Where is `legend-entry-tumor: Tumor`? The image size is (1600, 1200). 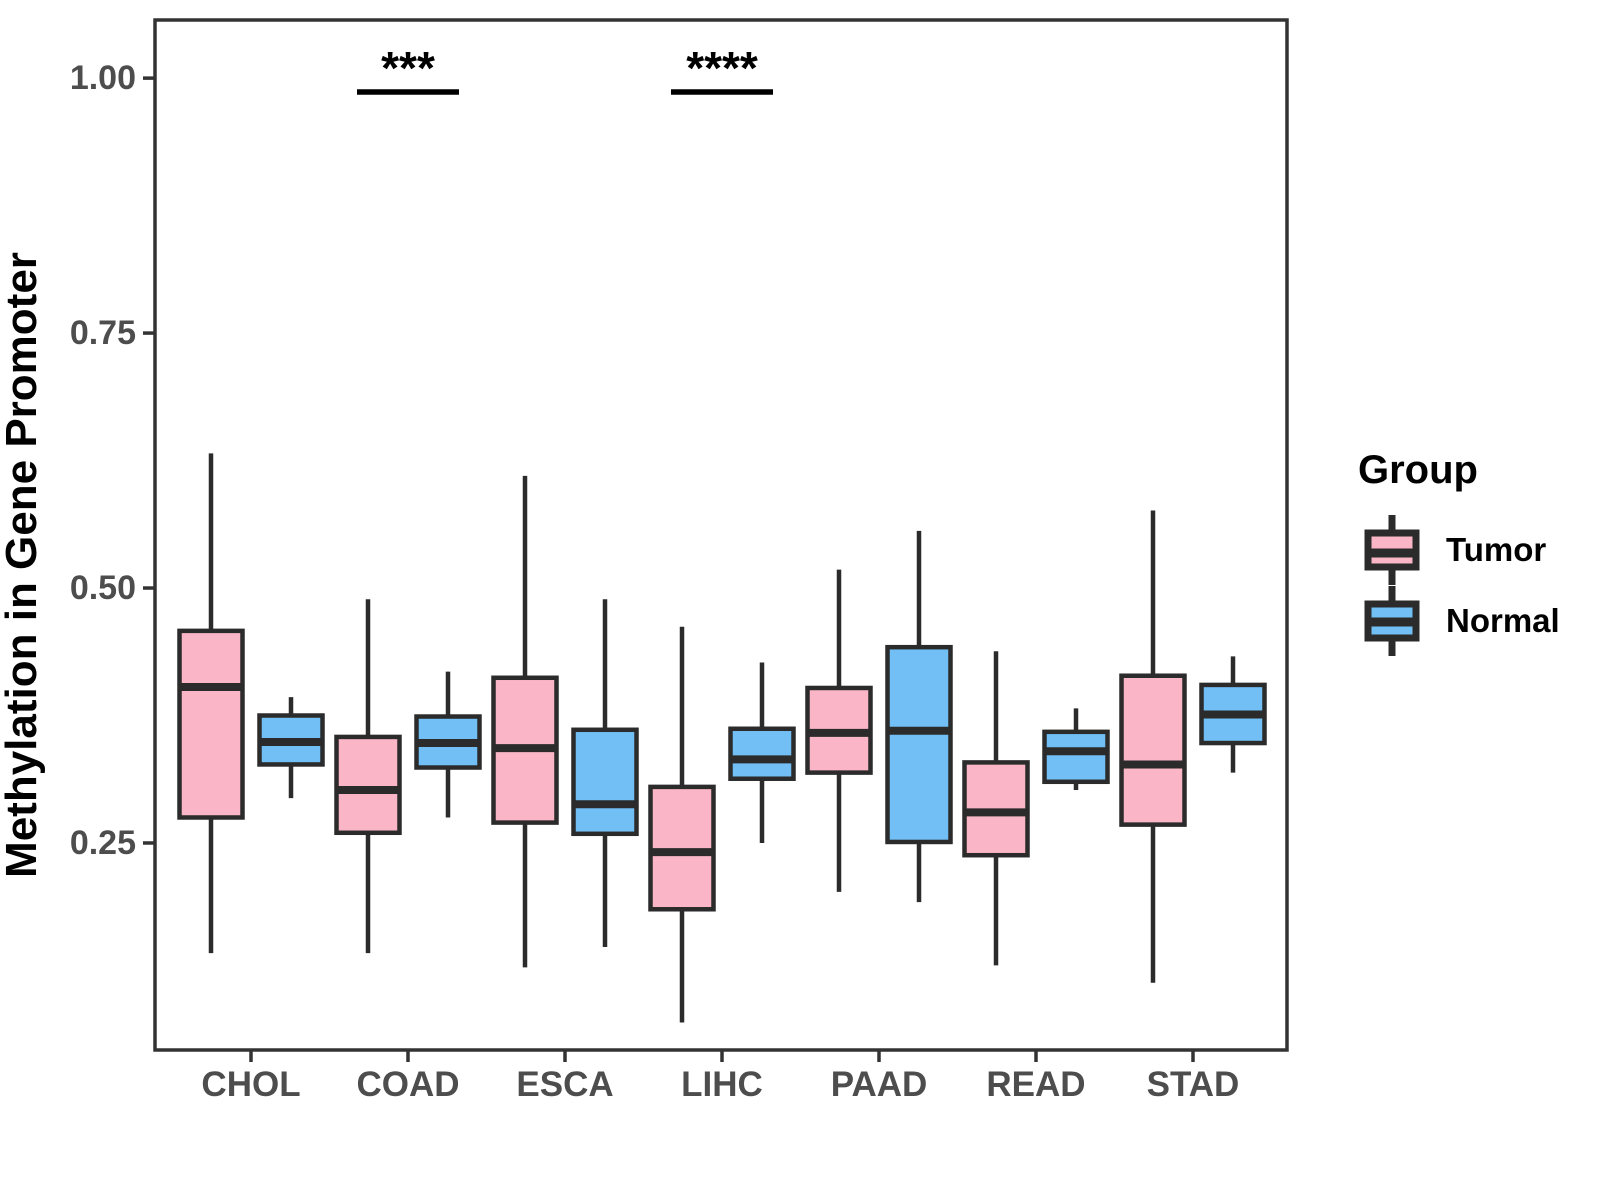
legend-entry-tumor: Tumor is located at coordinates (1455, 550).